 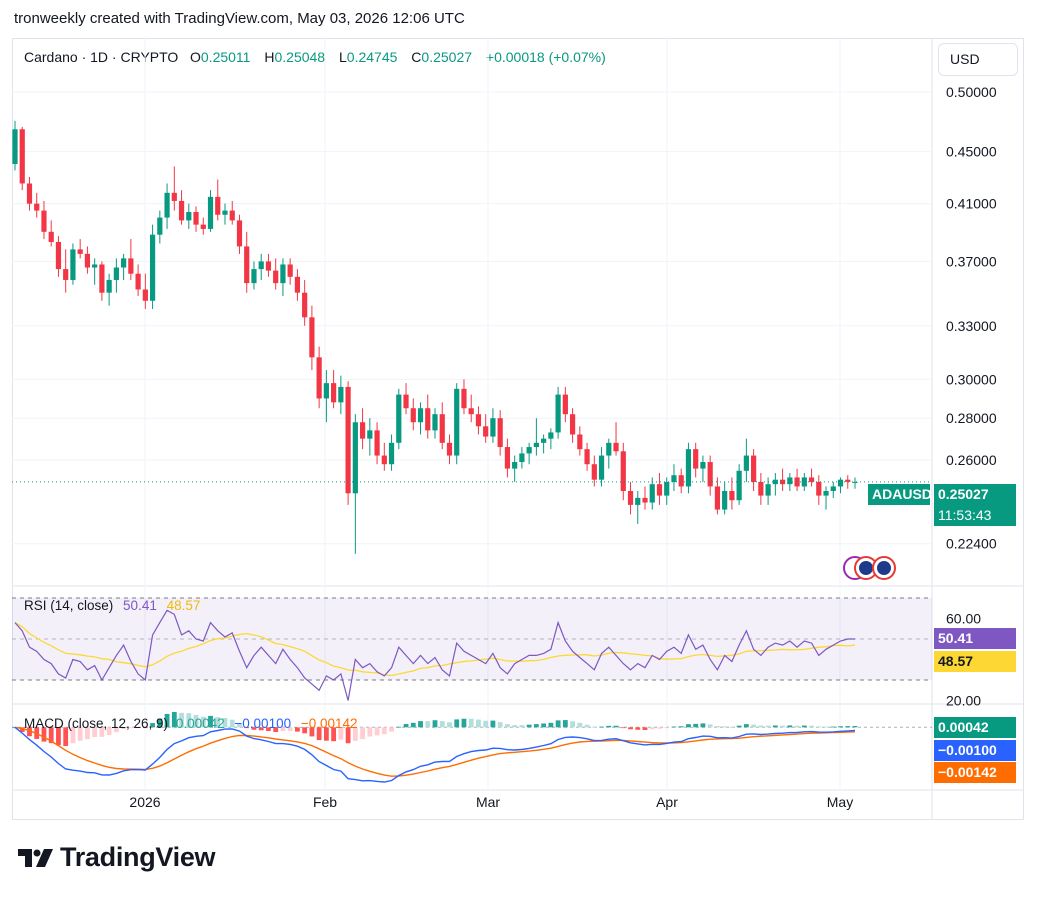 I want to click on currency-button: USD, so click(x=978, y=59).